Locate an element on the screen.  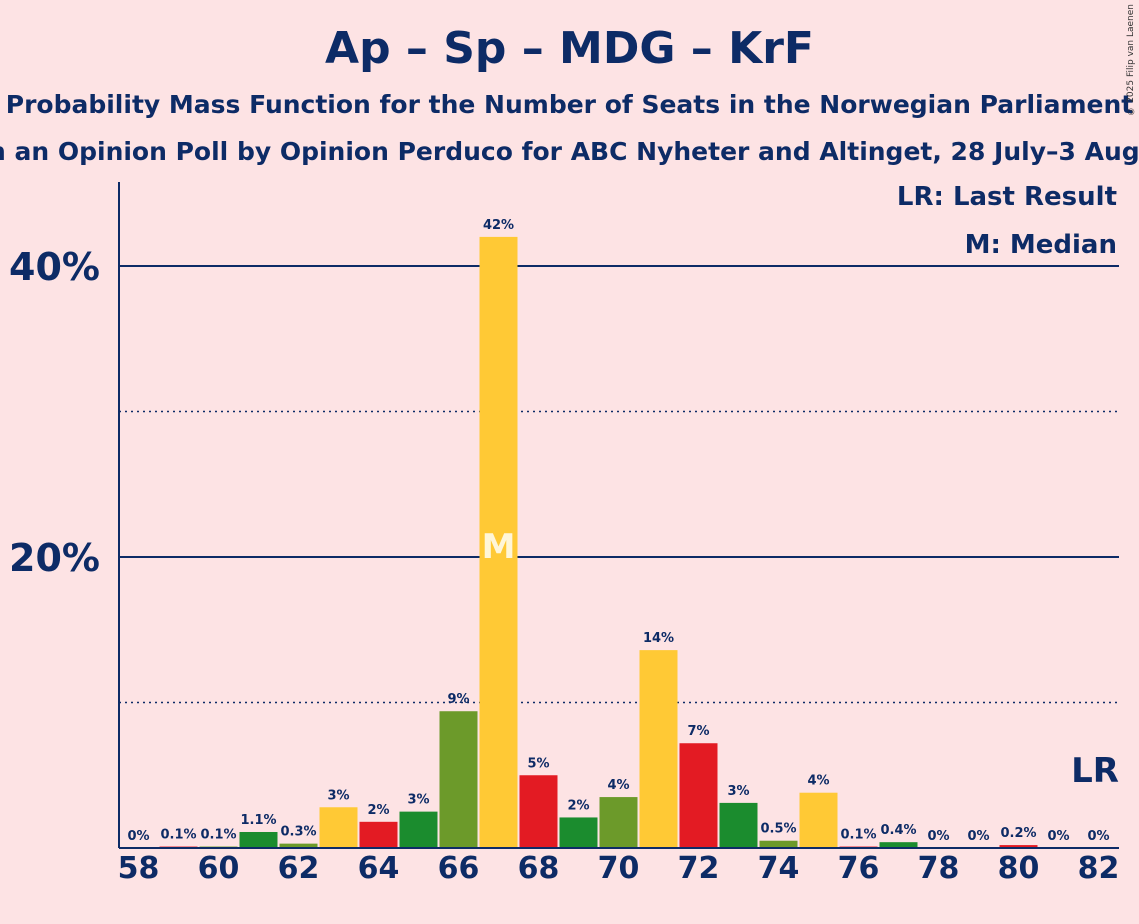
bar-label-seat-61: 1.1% is located at coordinates (258, 820).